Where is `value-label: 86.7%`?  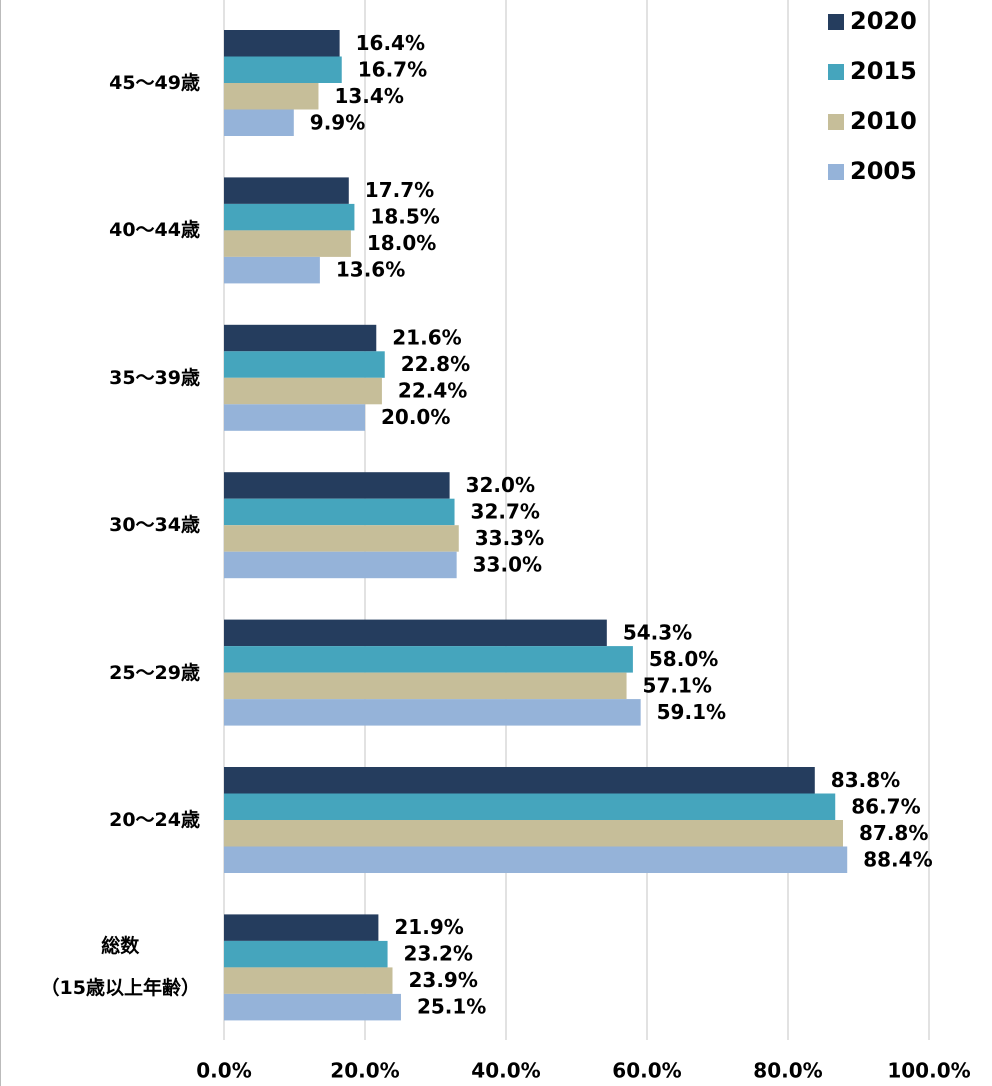 value-label: 86.7% is located at coordinates (885, 806).